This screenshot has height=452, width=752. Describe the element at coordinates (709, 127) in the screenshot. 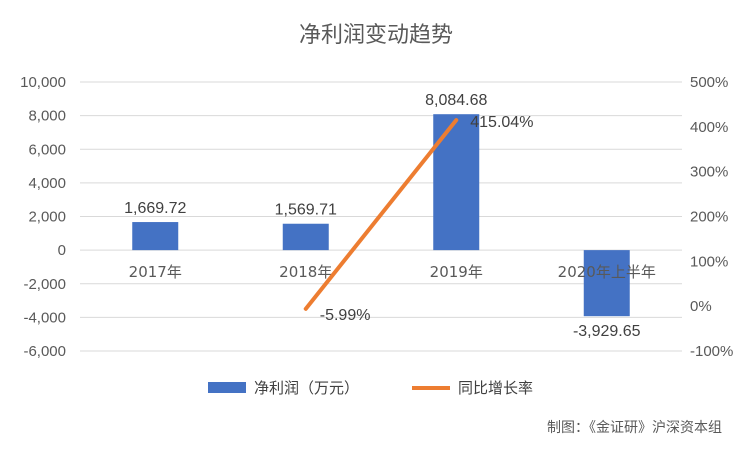

I see `right-tick-label: 400%` at that location.